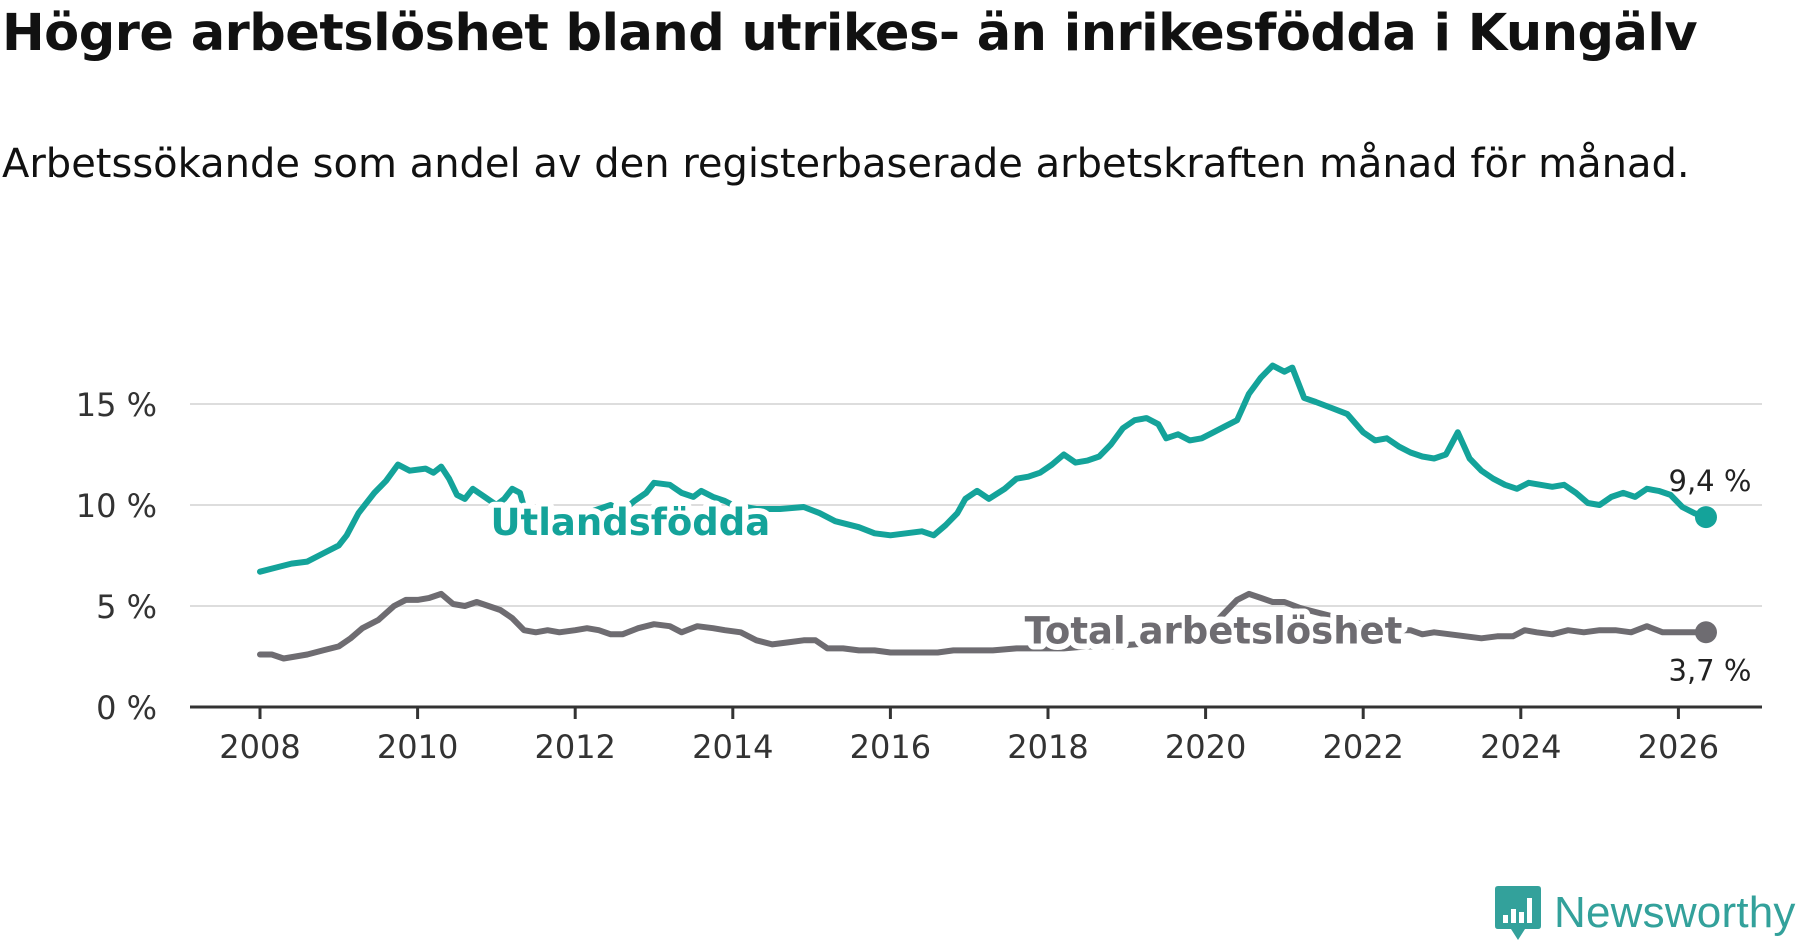 The width and height of the screenshot is (1800, 948). I want to click on x-tick-label: 2018, so click(1047, 747).